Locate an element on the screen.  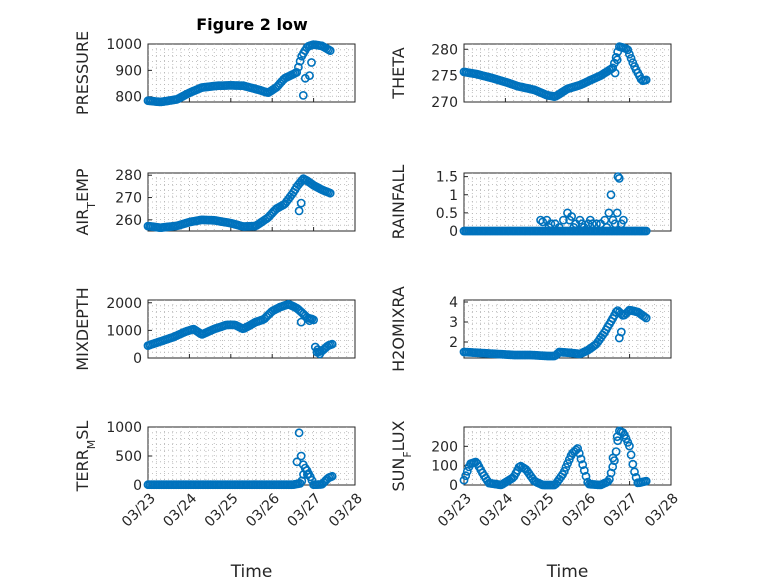
y-axis-label: AIRTEMP is located at coordinates (85, 201).